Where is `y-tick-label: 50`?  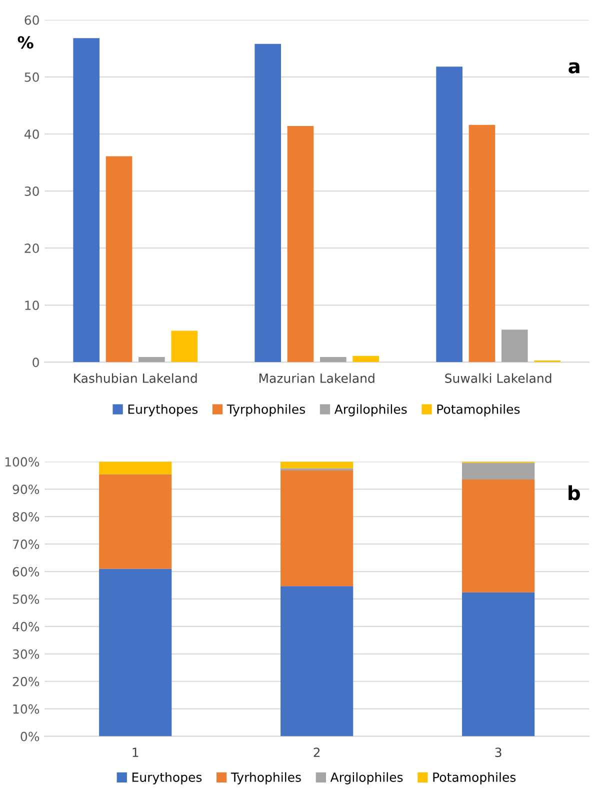 y-tick-label: 50 is located at coordinates (31, 77).